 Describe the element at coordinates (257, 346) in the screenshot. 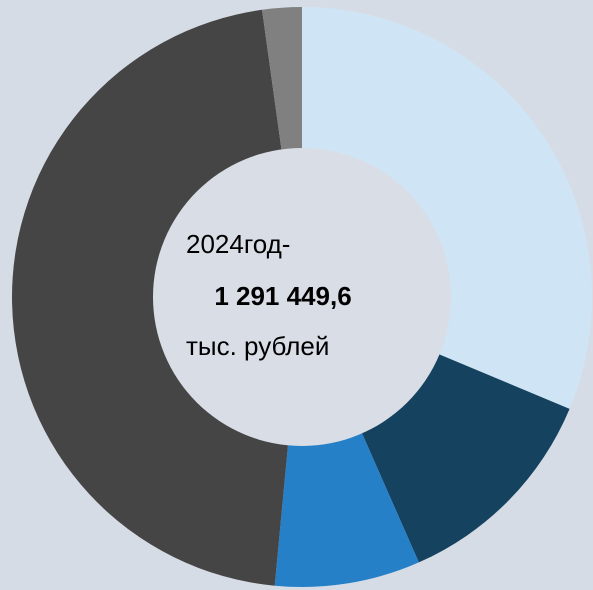

I see `center-unit: тыс. рублей` at that location.